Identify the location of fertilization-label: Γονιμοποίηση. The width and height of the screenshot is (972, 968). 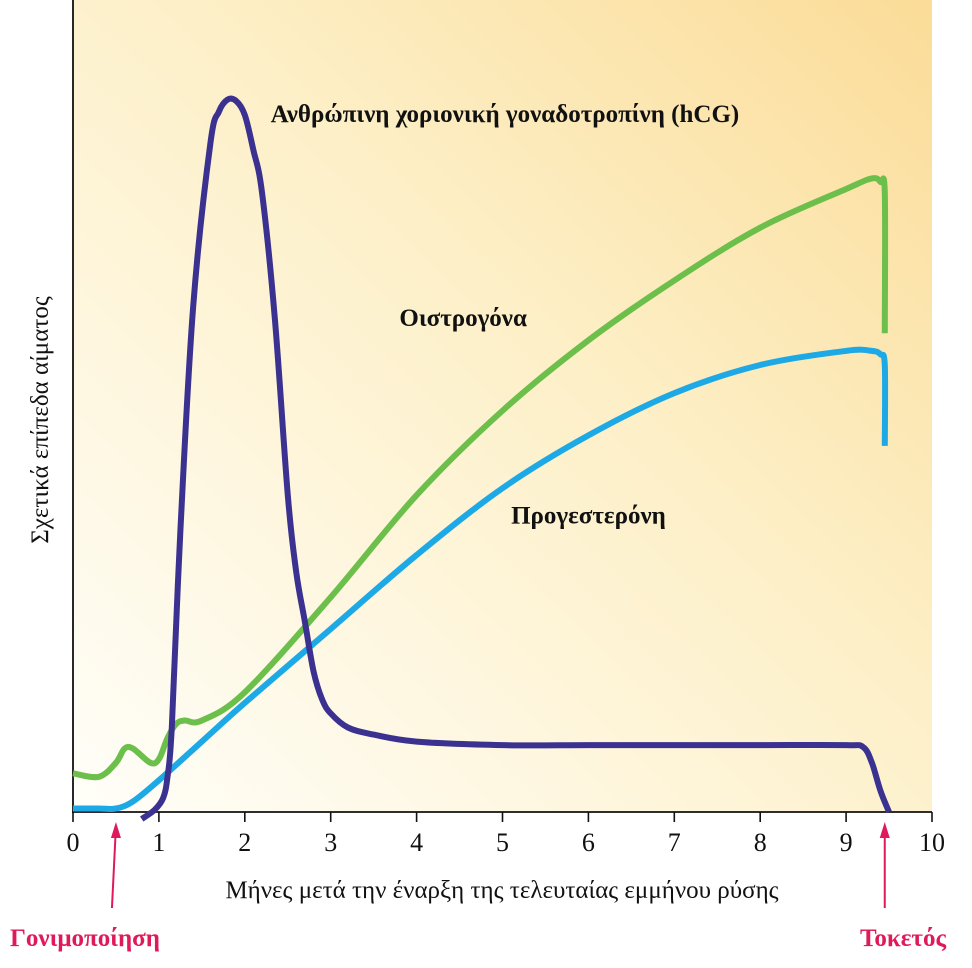
(85, 938).